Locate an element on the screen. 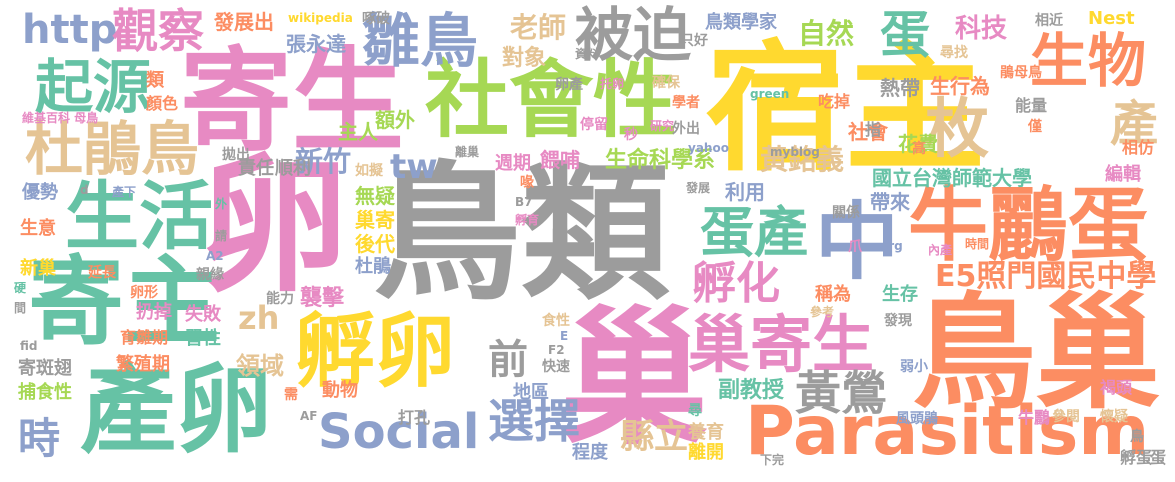 This screenshot has width=1175, height=482. word-cloud-word: 捕食性 is located at coordinates (45, 392).